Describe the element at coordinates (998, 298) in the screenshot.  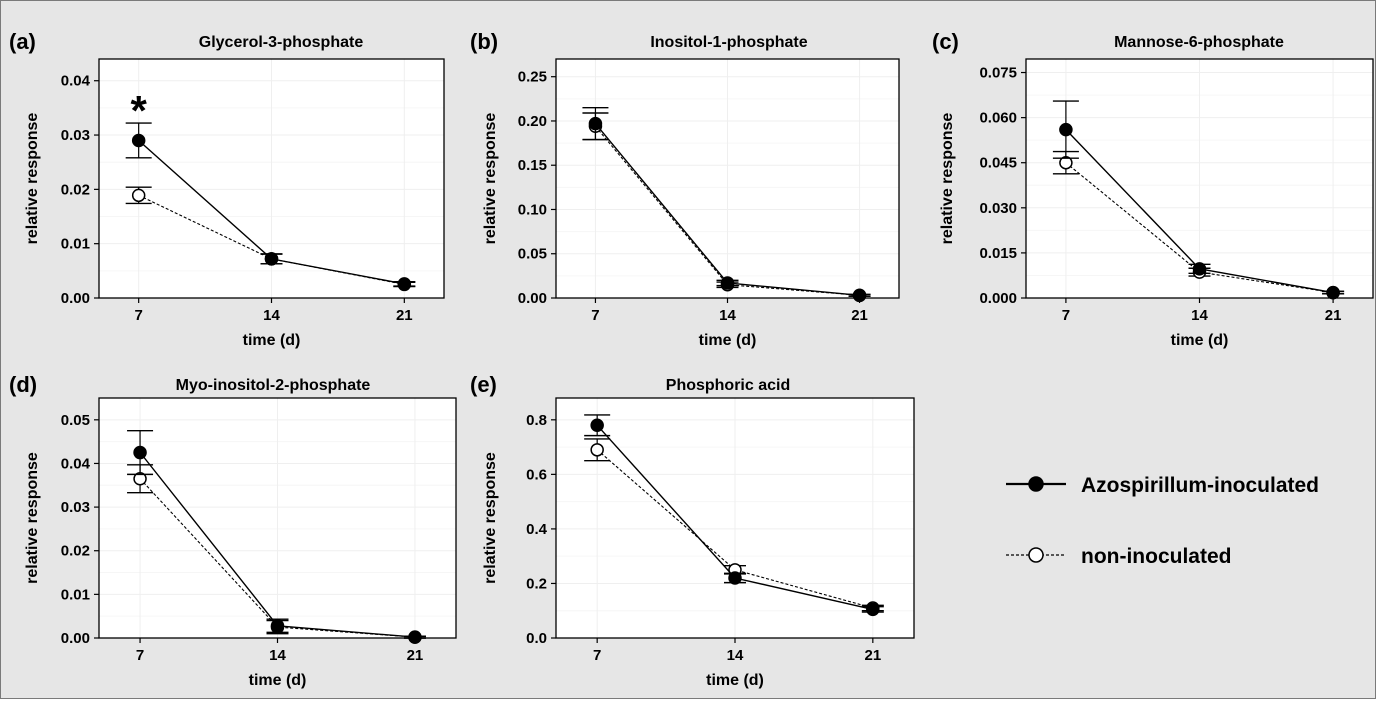
I see `y-tick-label: 0.000` at that location.